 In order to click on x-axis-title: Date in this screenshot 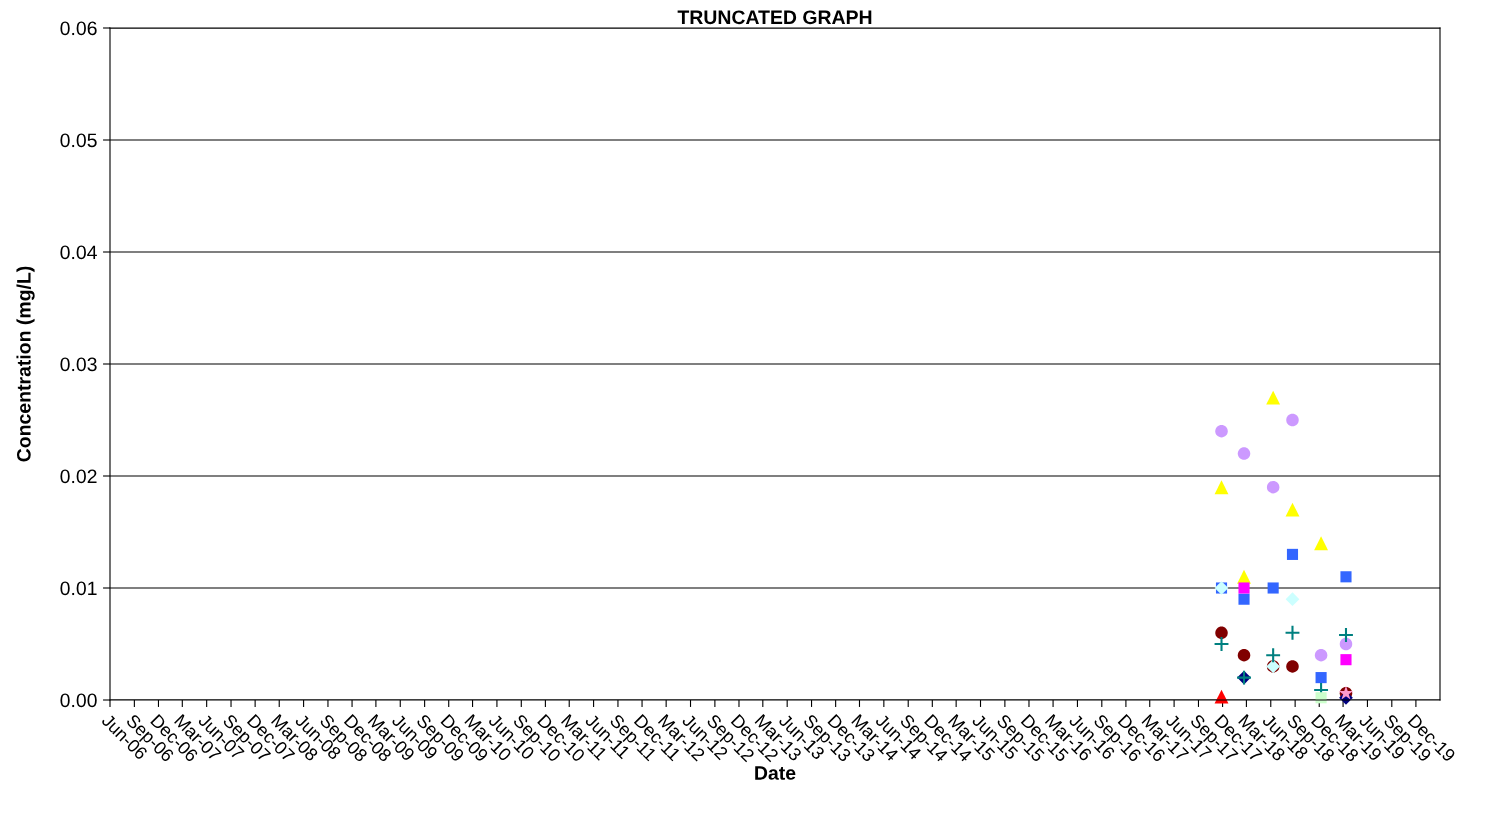, I will do `click(775, 773)`.